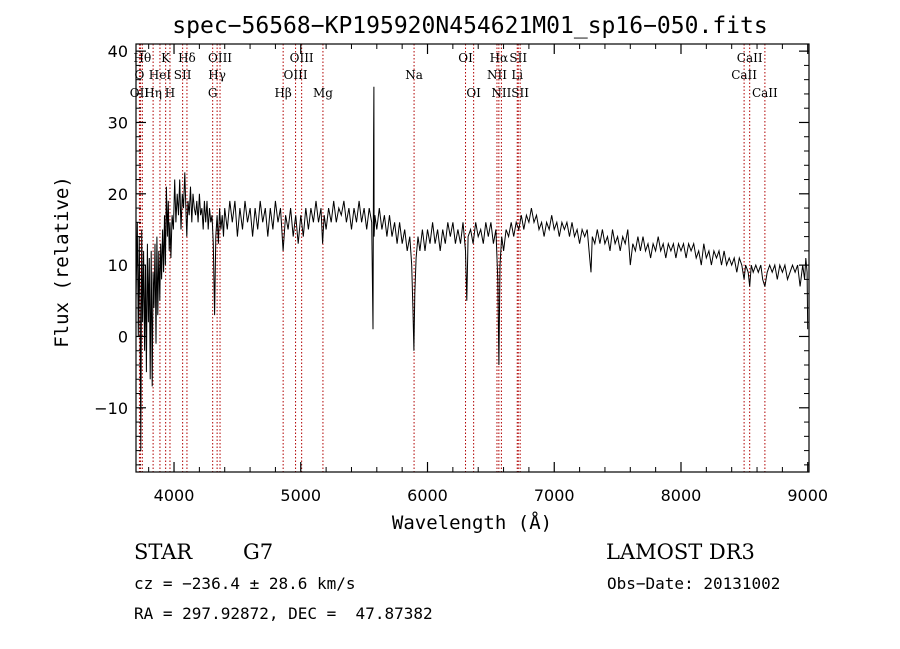  I want to click on line-label: HeI, so click(160, 75).